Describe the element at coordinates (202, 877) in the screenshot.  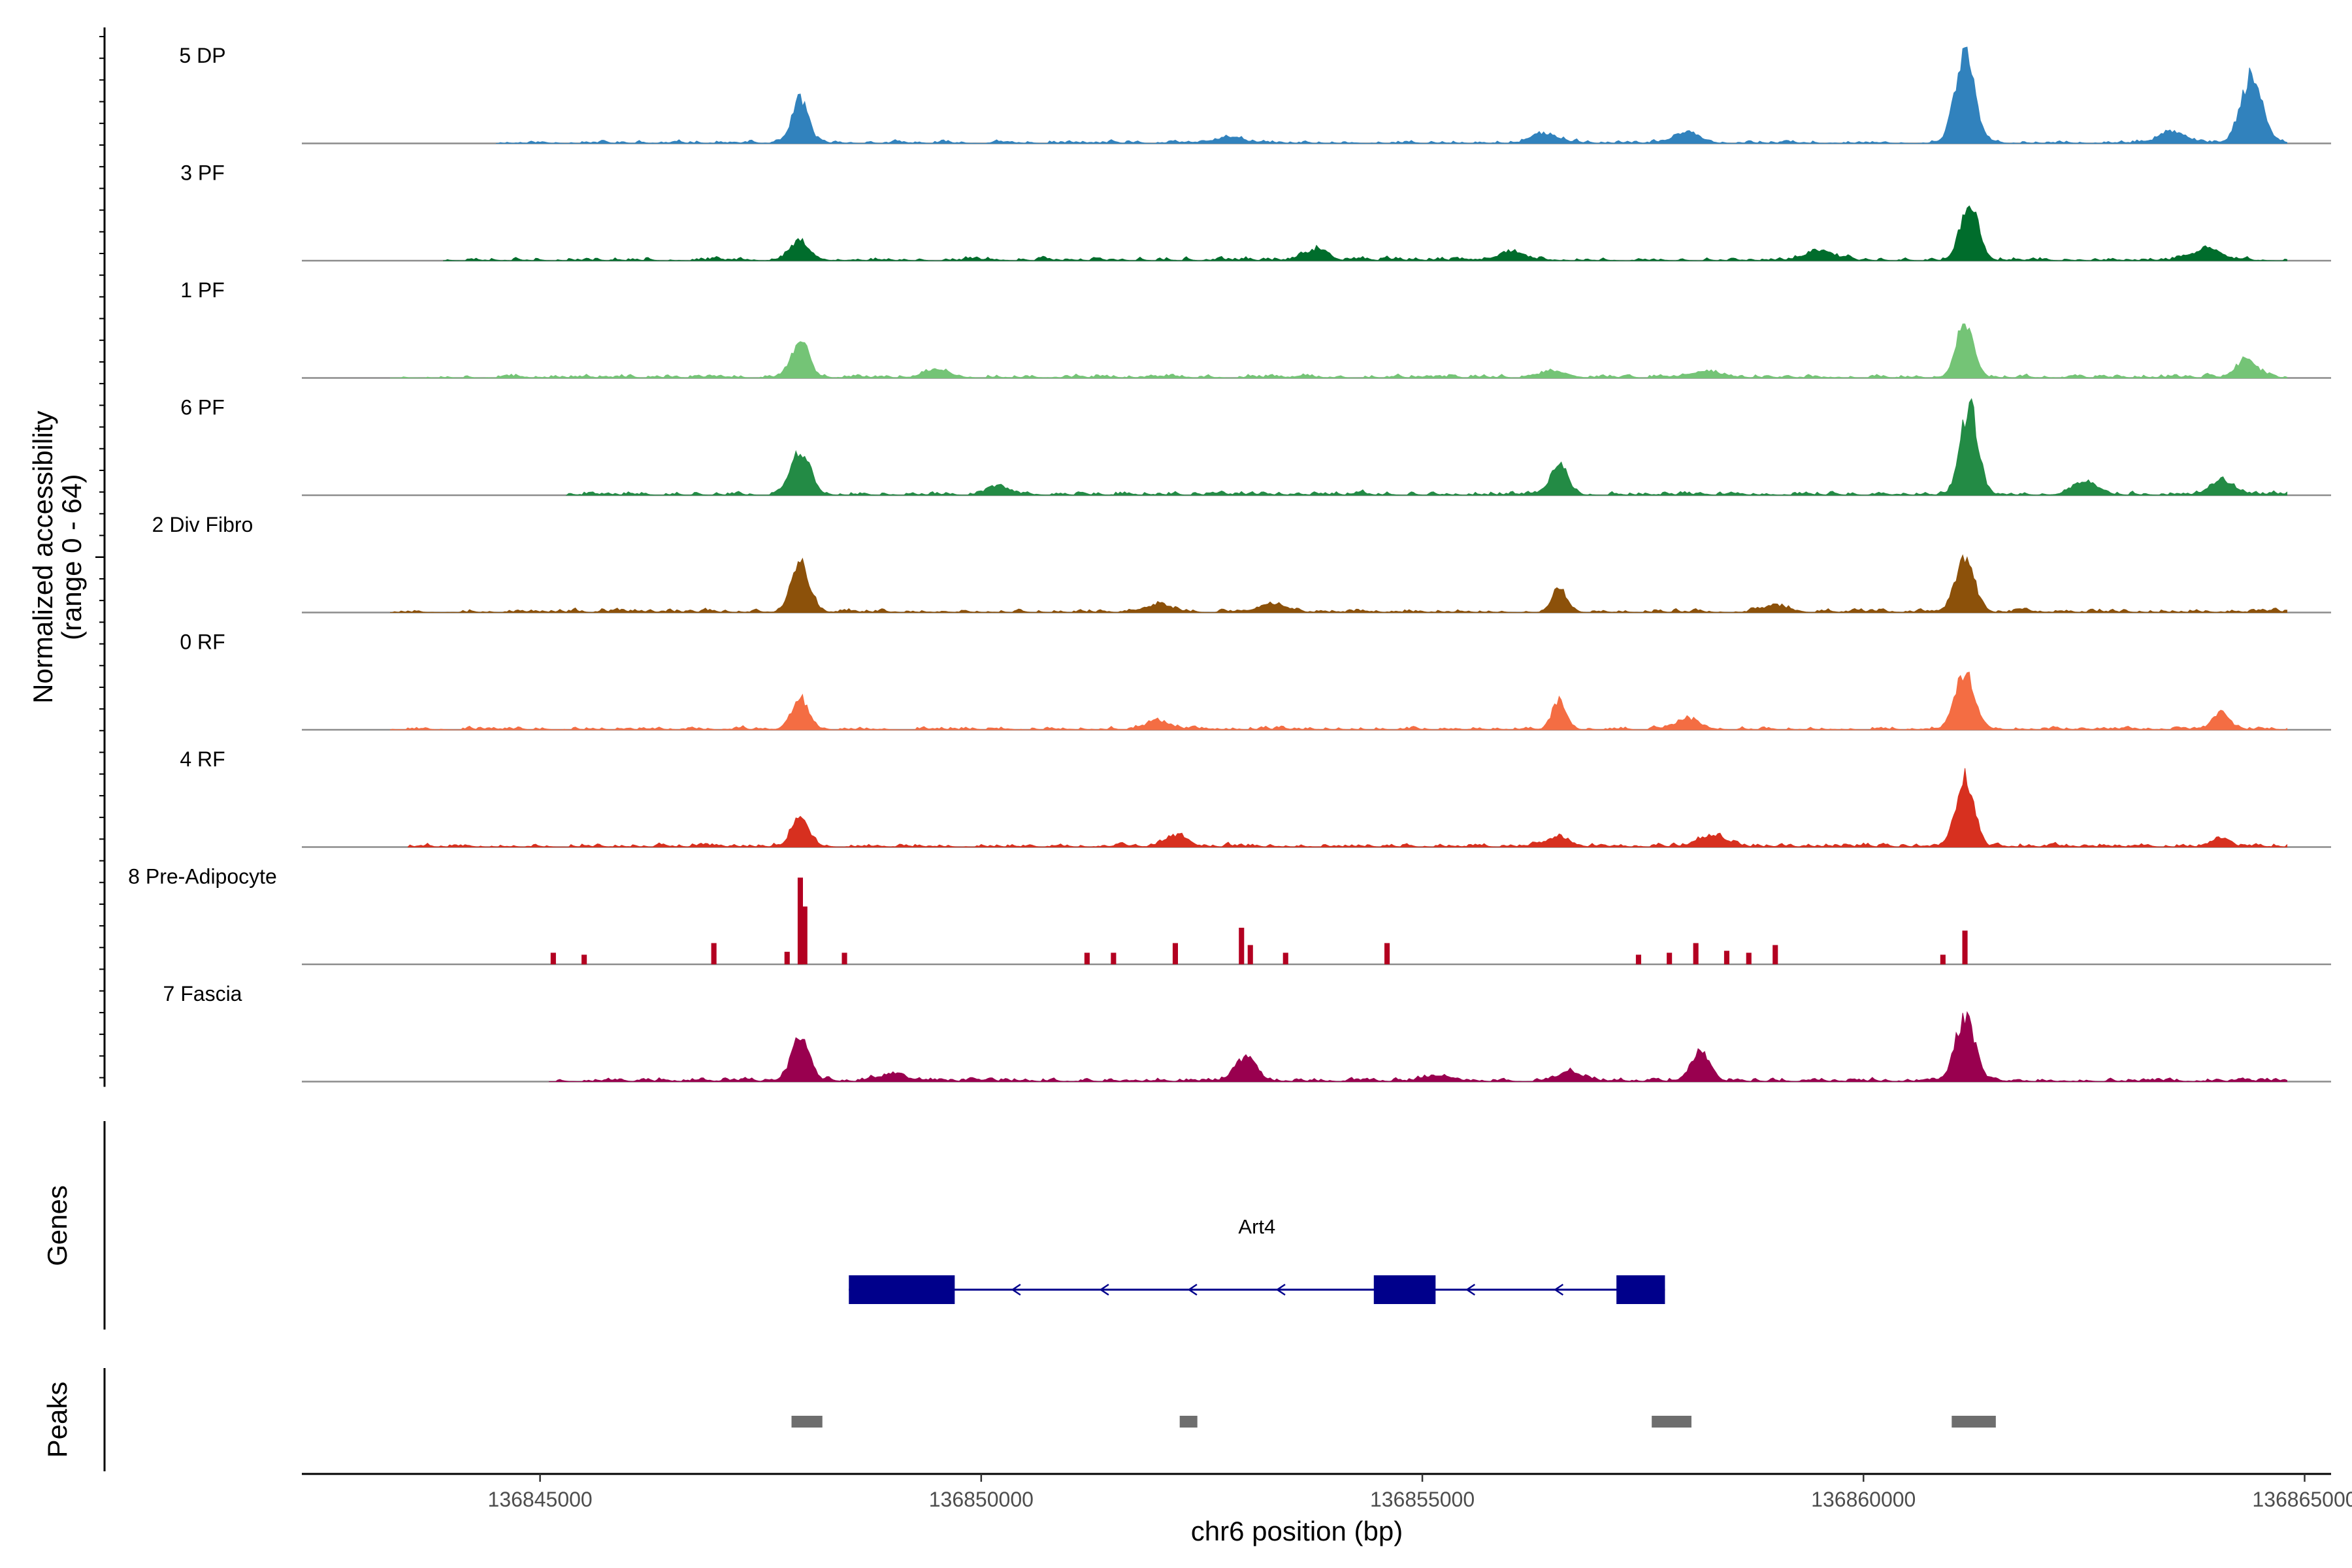
I see `track-label: 8 Pre-Adipocyte` at that location.